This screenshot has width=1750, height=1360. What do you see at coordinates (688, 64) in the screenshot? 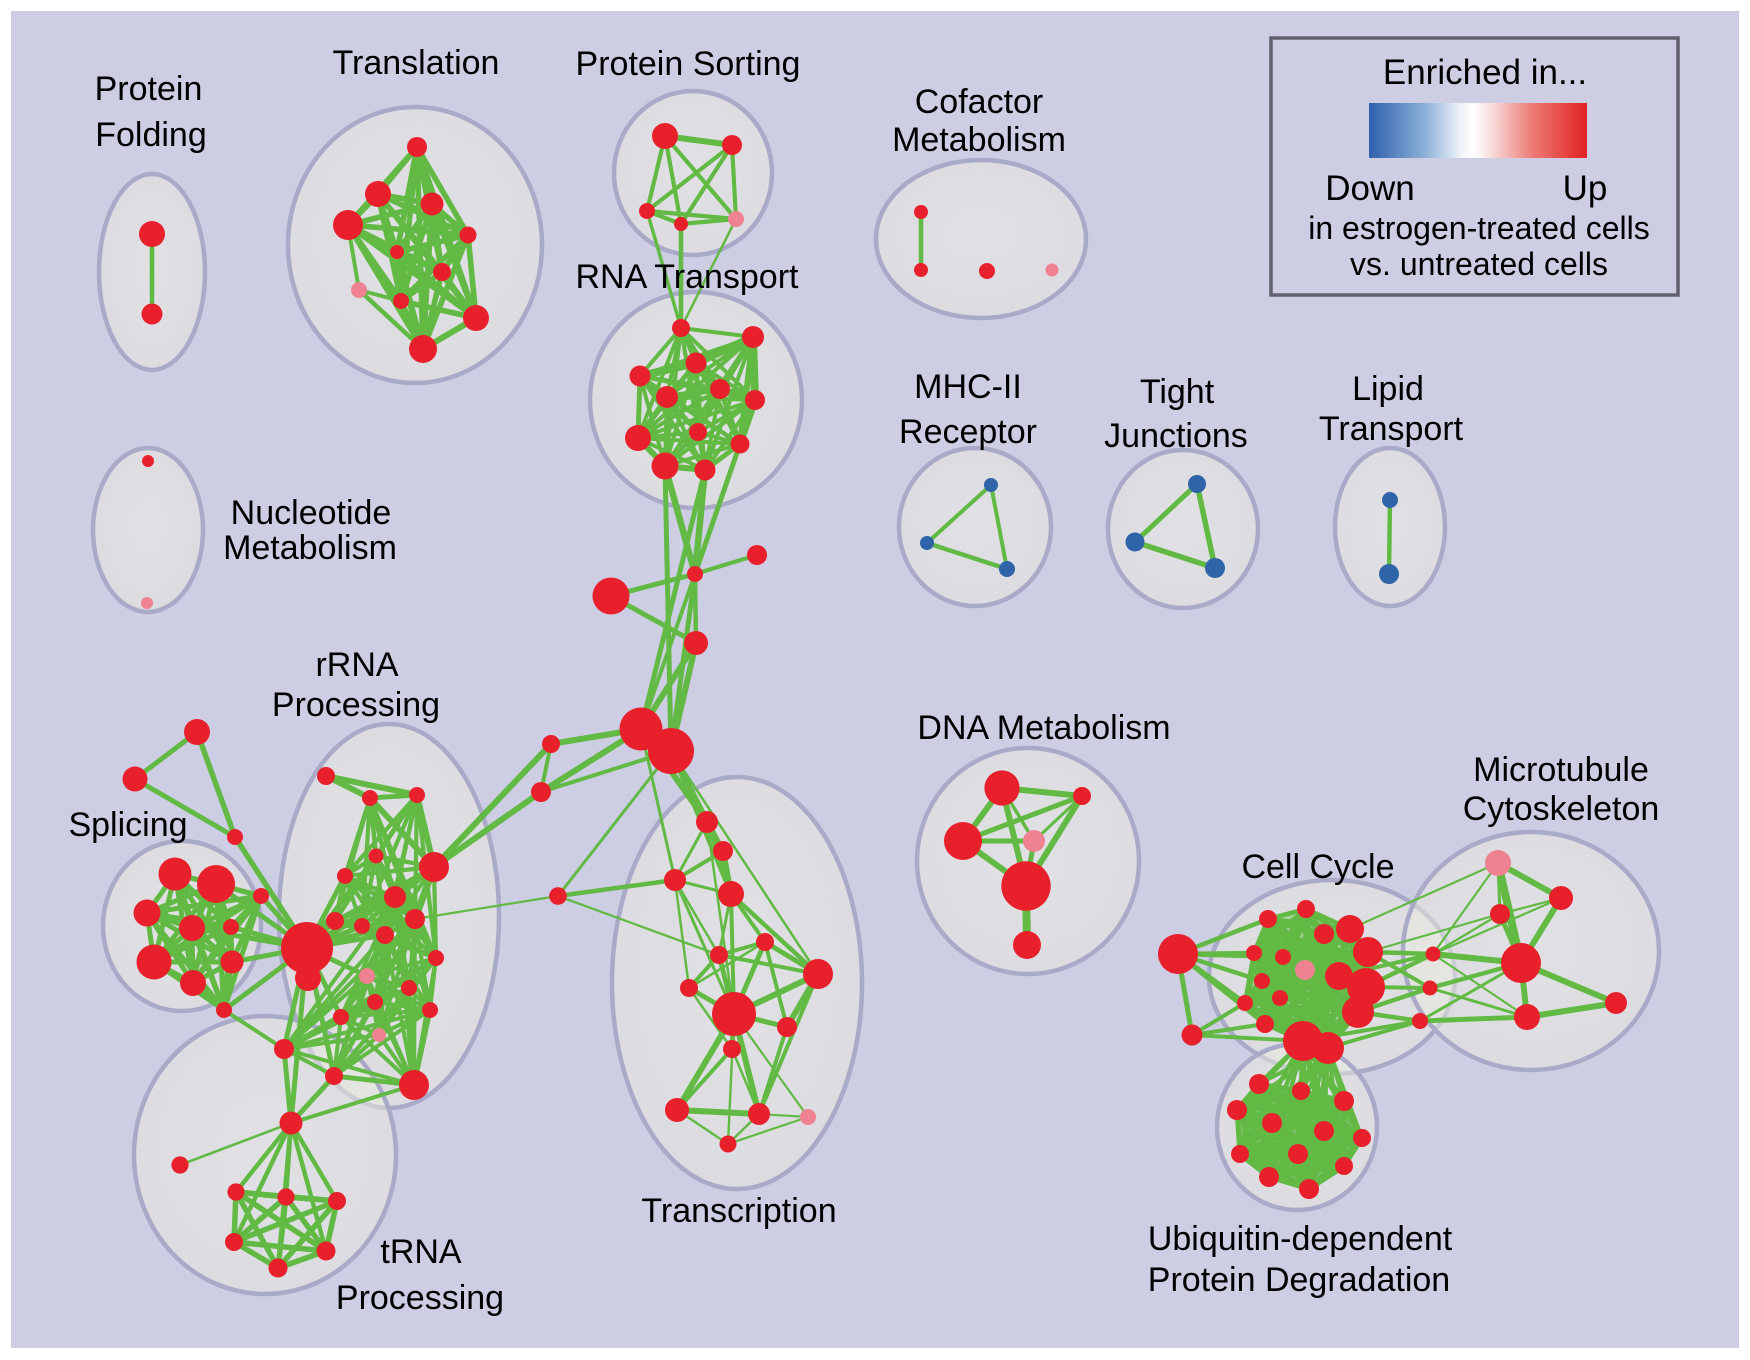
I see `svg-text: Protein Sorting` at bounding box center [688, 64].